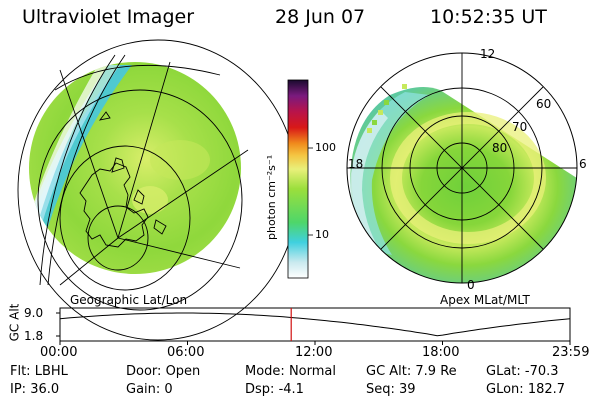 This screenshot has height=400, width=600. Describe the element at coordinates (14, 322) in the screenshot. I see `timeline-ylabel: GC Alt` at that location.